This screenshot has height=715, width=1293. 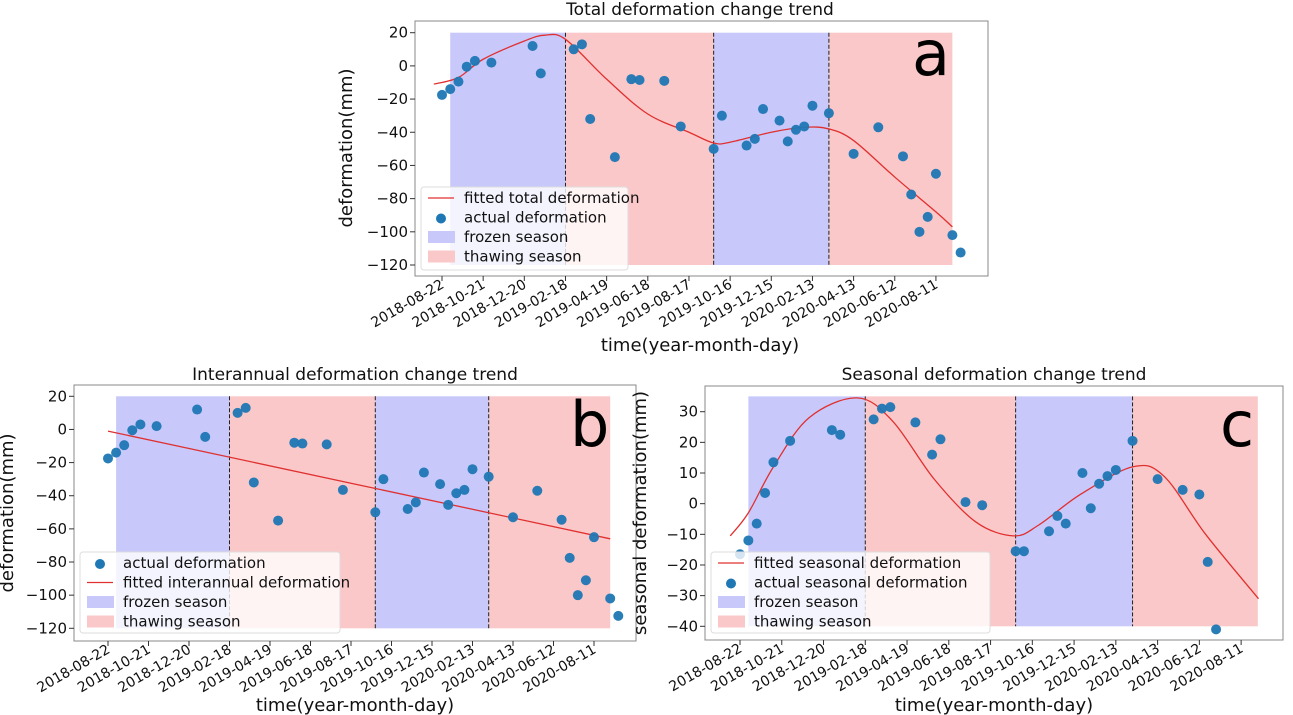 I want to click on legend-label: fitted seasonal deformation, so click(x=857, y=563).